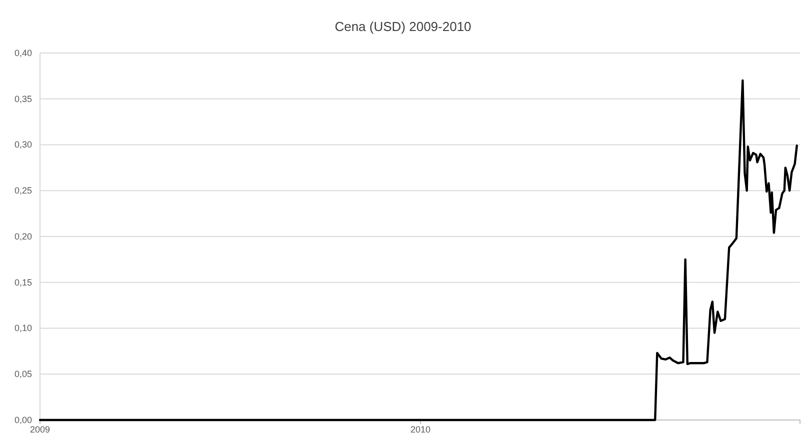 The height and width of the screenshot is (441, 806). What do you see at coordinates (23, 419) in the screenshot?
I see `y-tick-label: 0,00` at bounding box center [23, 419].